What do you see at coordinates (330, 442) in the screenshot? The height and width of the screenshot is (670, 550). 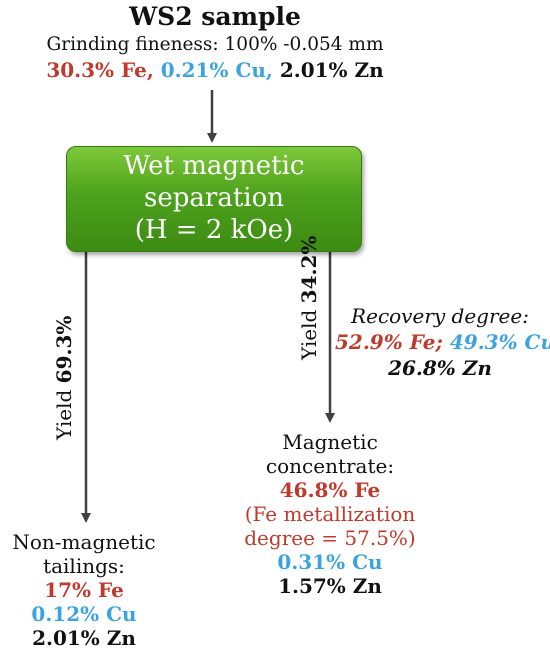 I see `concentrate-title-1: Magnetic` at bounding box center [330, 442].